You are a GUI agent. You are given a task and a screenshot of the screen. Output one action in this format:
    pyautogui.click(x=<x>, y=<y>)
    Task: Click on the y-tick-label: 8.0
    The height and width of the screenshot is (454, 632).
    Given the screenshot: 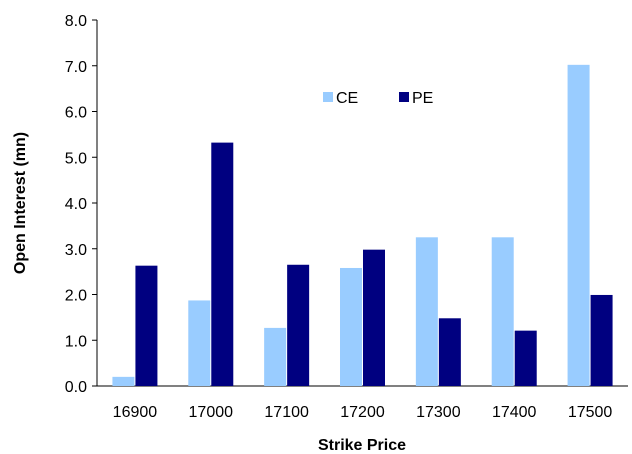 What is the action you would take?
    pyautogui.click(x=76, y=21)
    